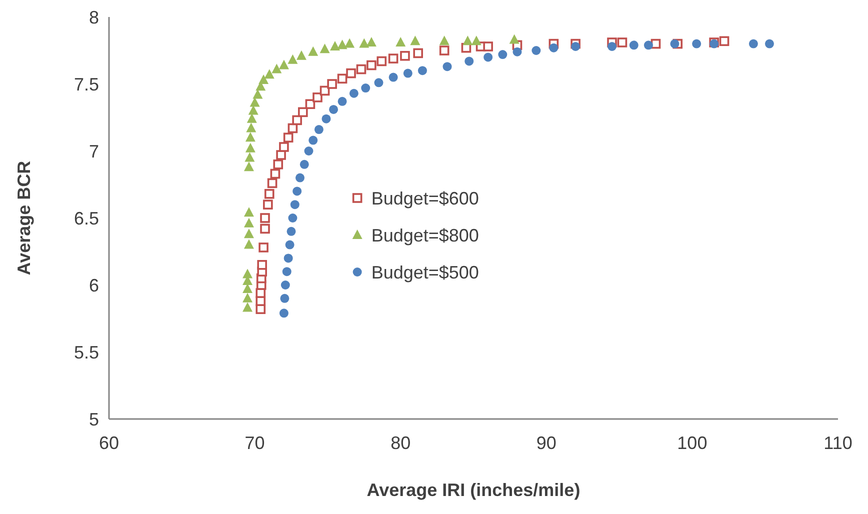 Image resolution: width=868 pixels, height=514 pixels. Describe the element at coordinates (473, 490) in the screenshot. I see `x-axis-title: Average IRI (inches/mile)` at that location.